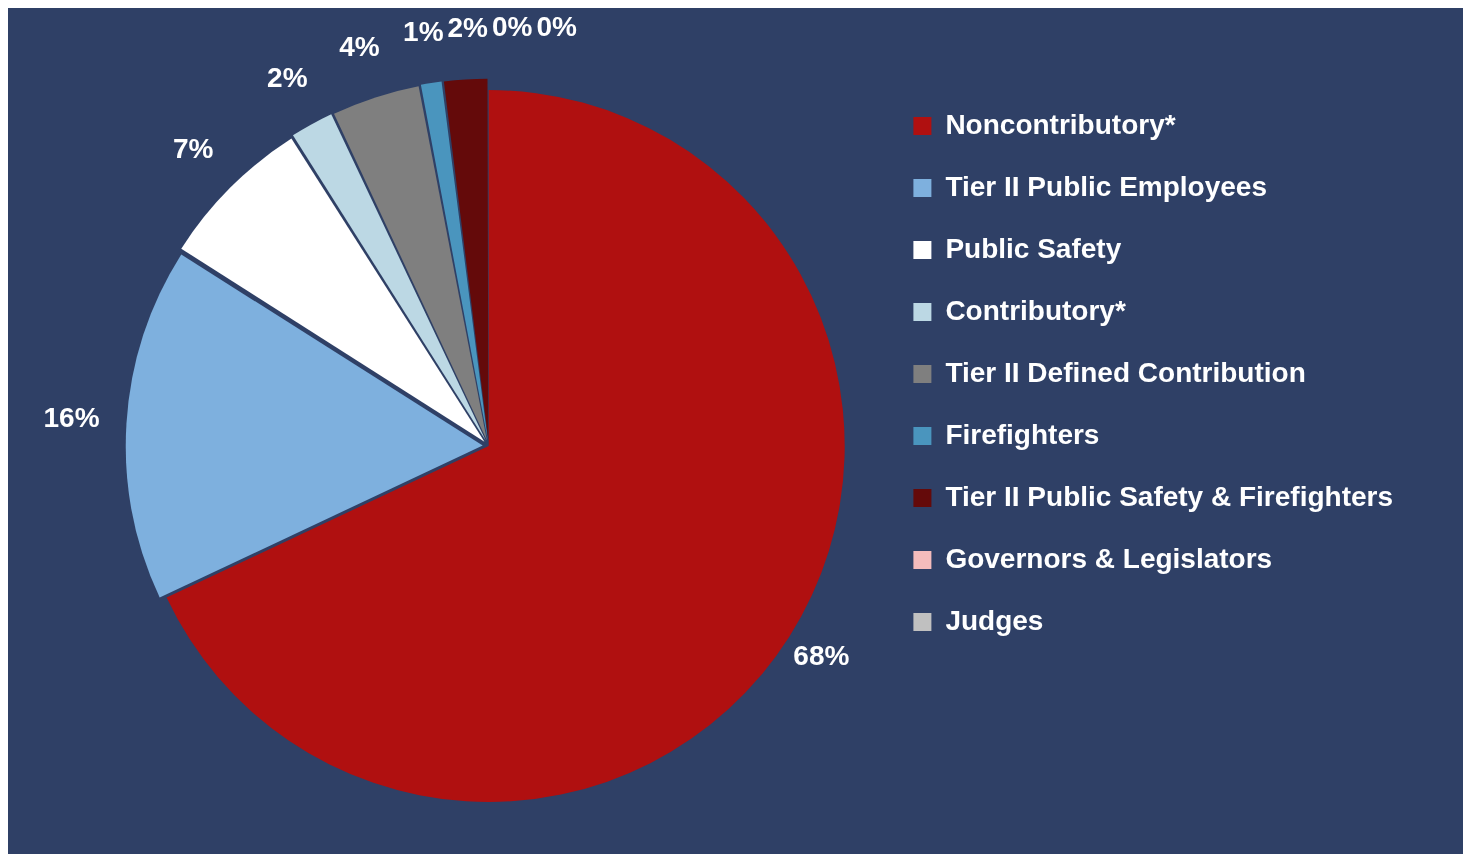 This screenshot has width=1471, height=862. What do you see at coordinates (1035, 310) in the screenshot?
I see `legend-label: Contributory*` at bounding box center [1035, 310].